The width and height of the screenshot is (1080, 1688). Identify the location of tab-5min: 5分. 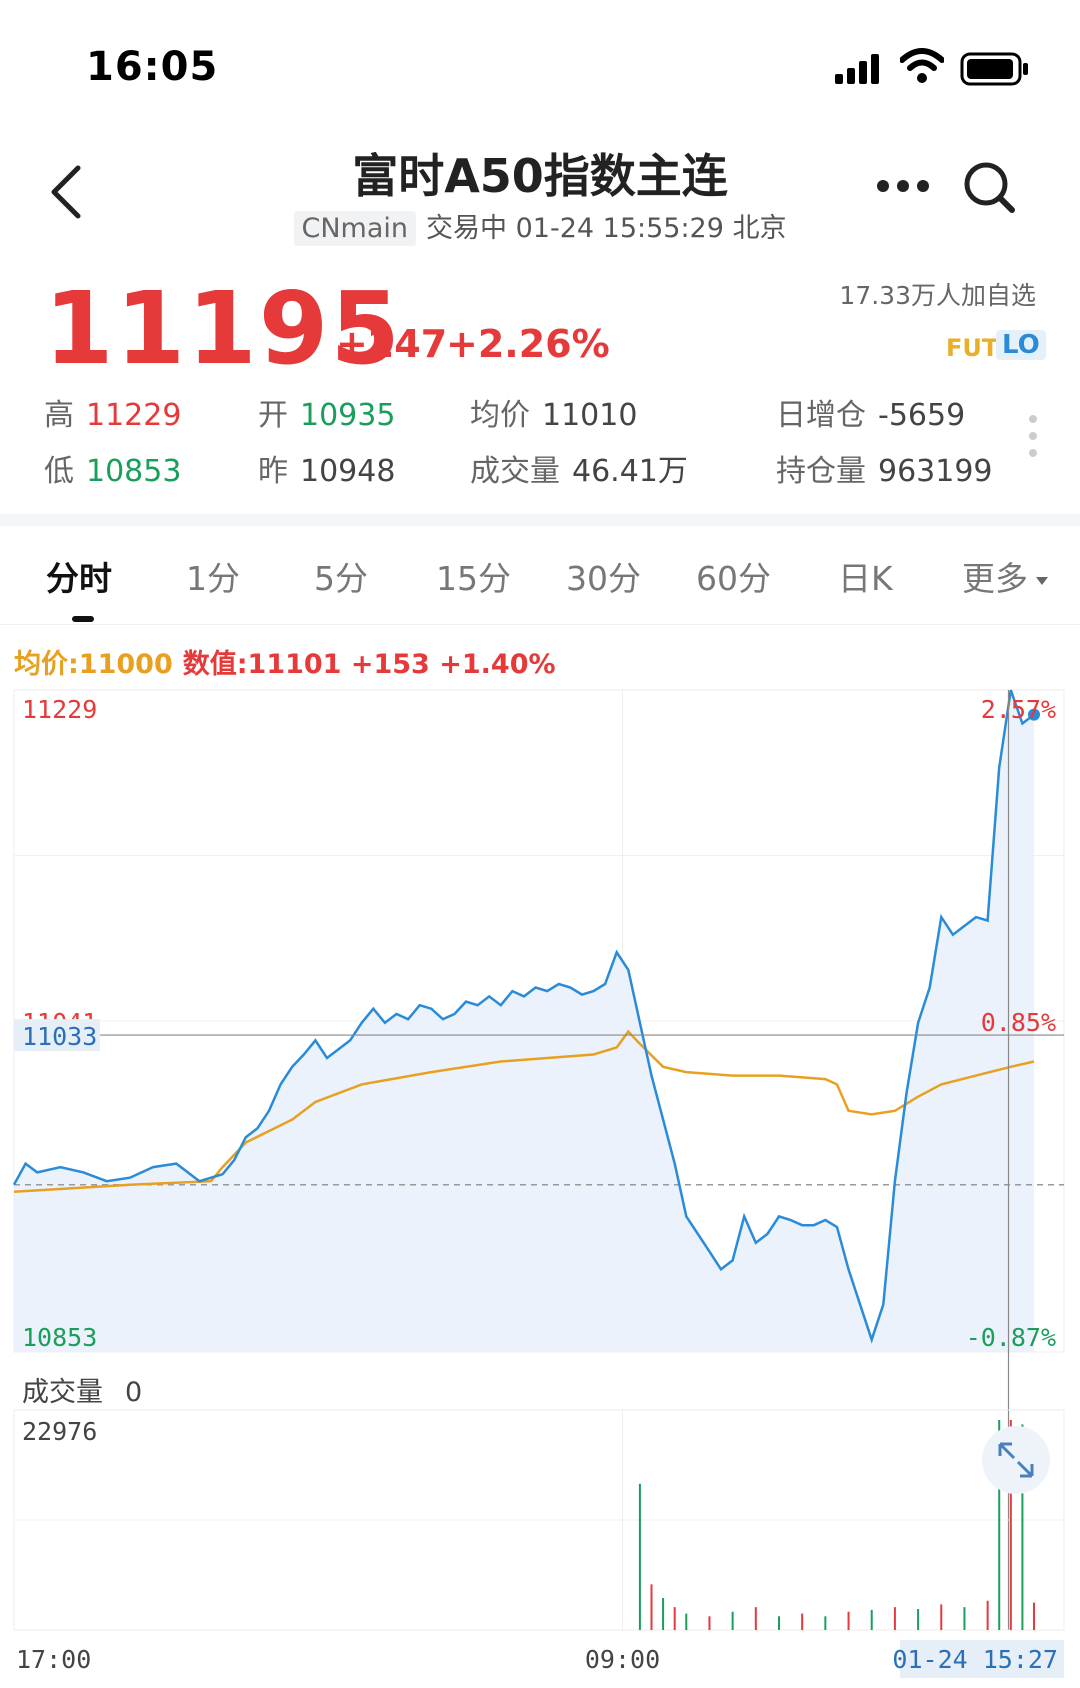
(341, 578).